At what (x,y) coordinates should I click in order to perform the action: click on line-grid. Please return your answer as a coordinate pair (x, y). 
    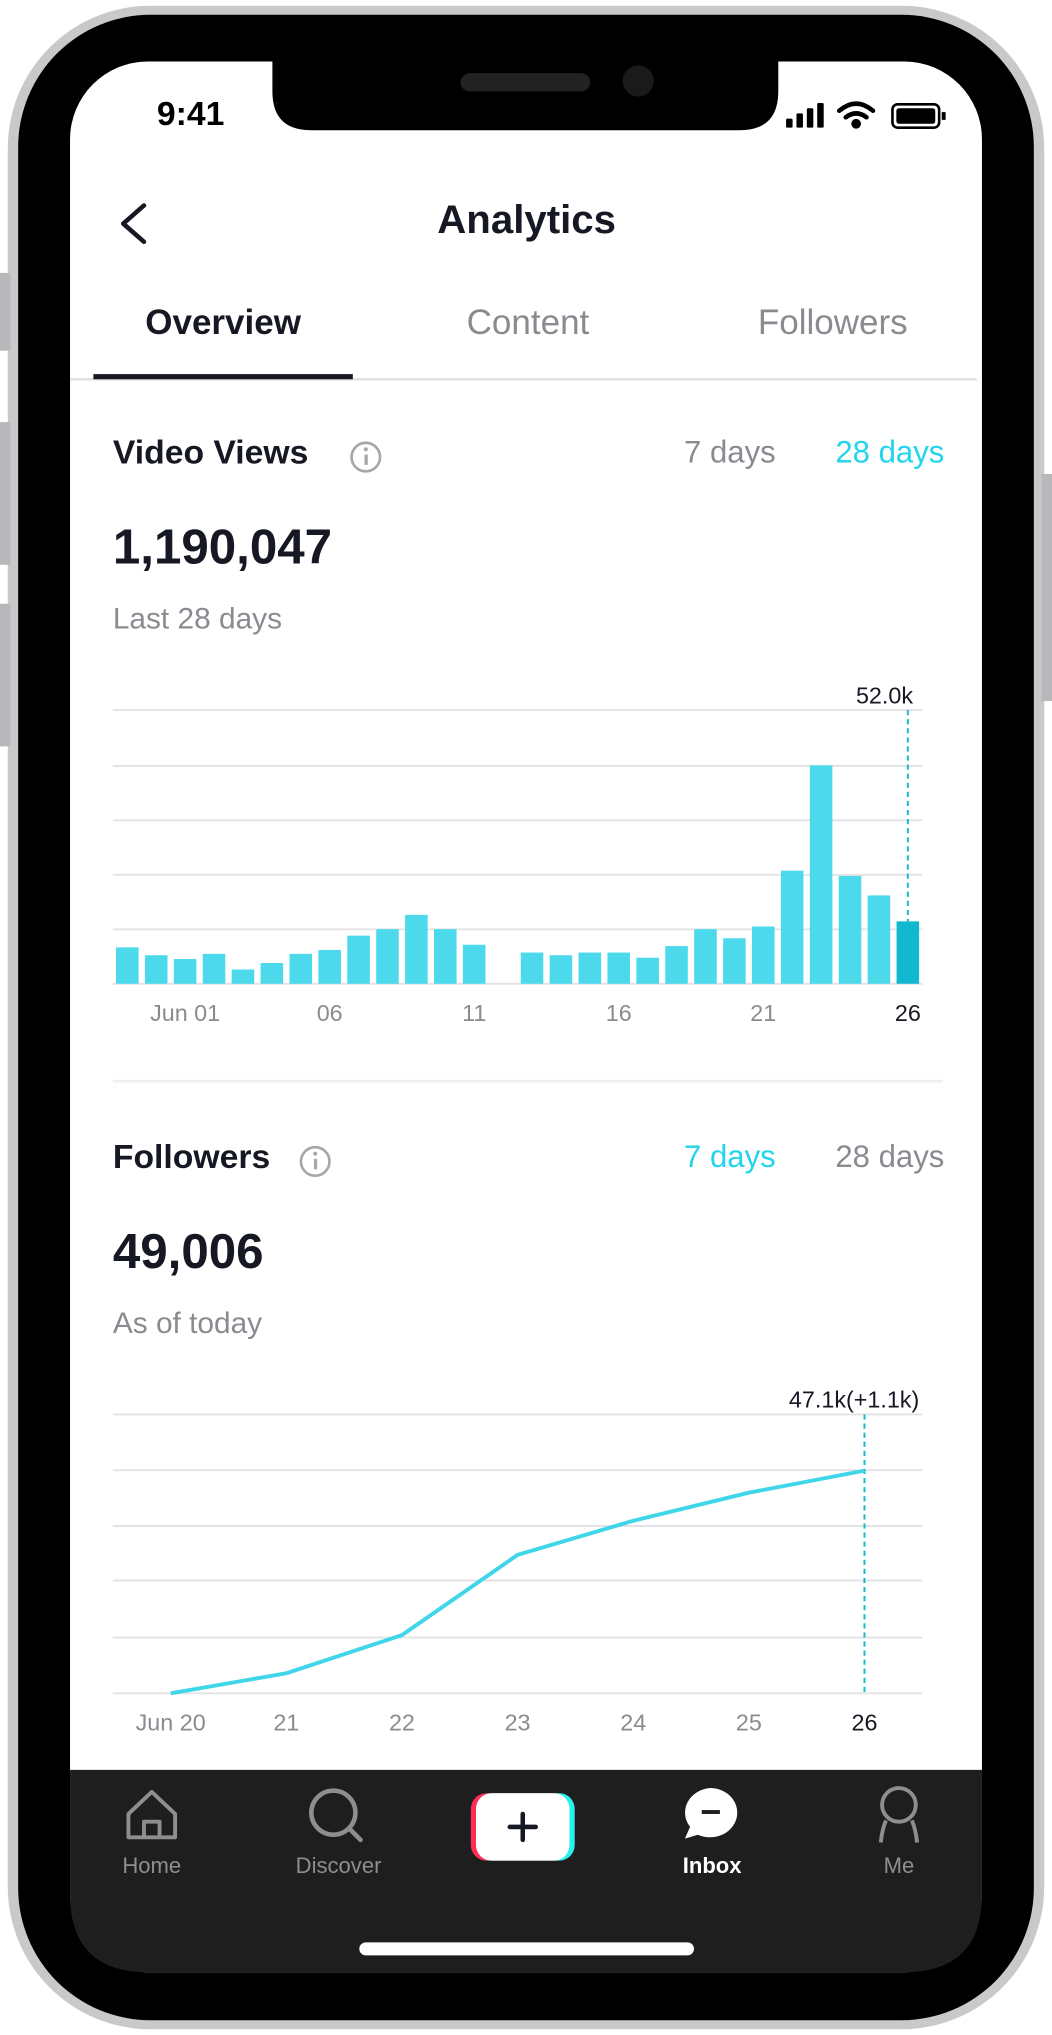
    Looking at the image, I should click on (517, 1554).